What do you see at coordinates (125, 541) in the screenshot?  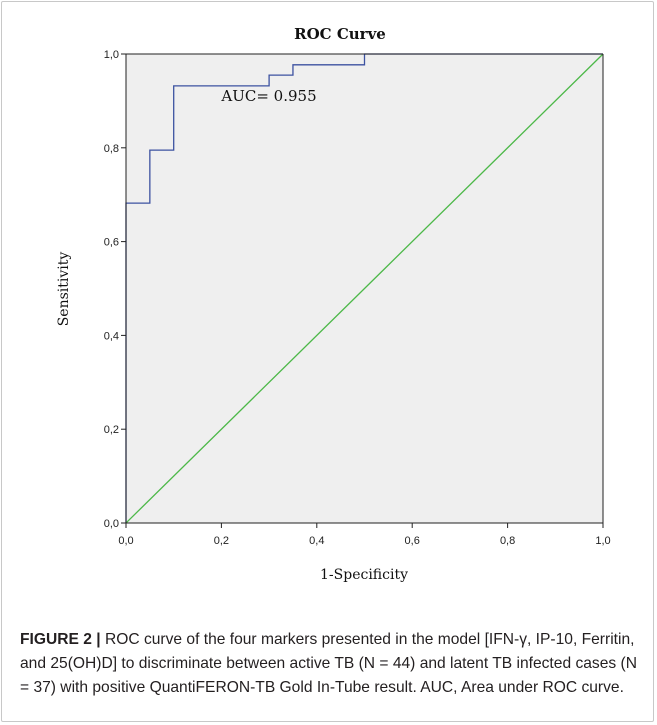 I see `x-tick-label: 0,0` at bounding box center [125, 541].